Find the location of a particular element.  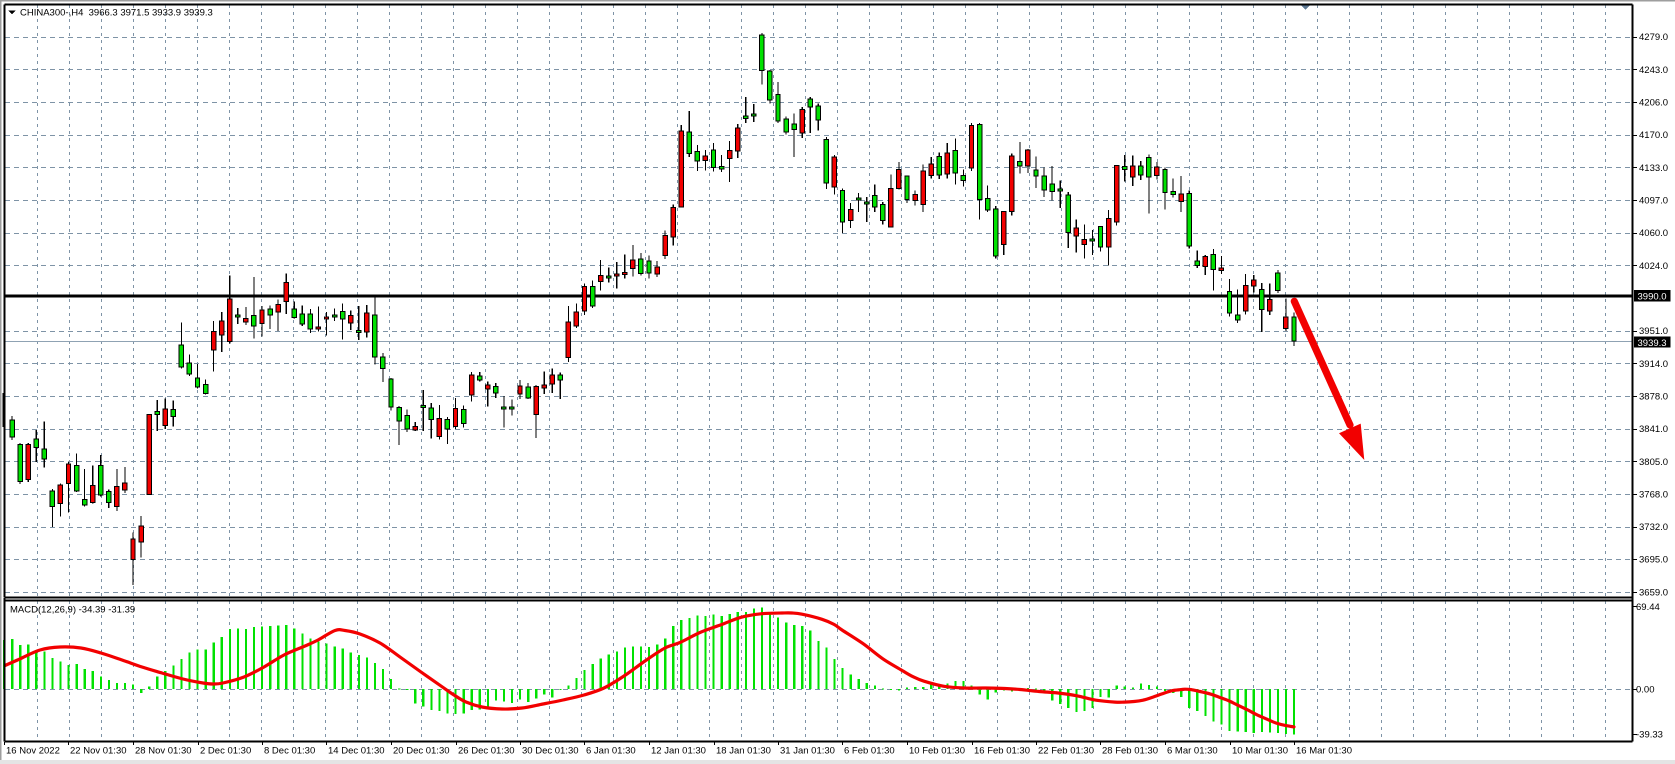

svg-text: 22 Nov 01:30 is located at coordinates (98, 751).